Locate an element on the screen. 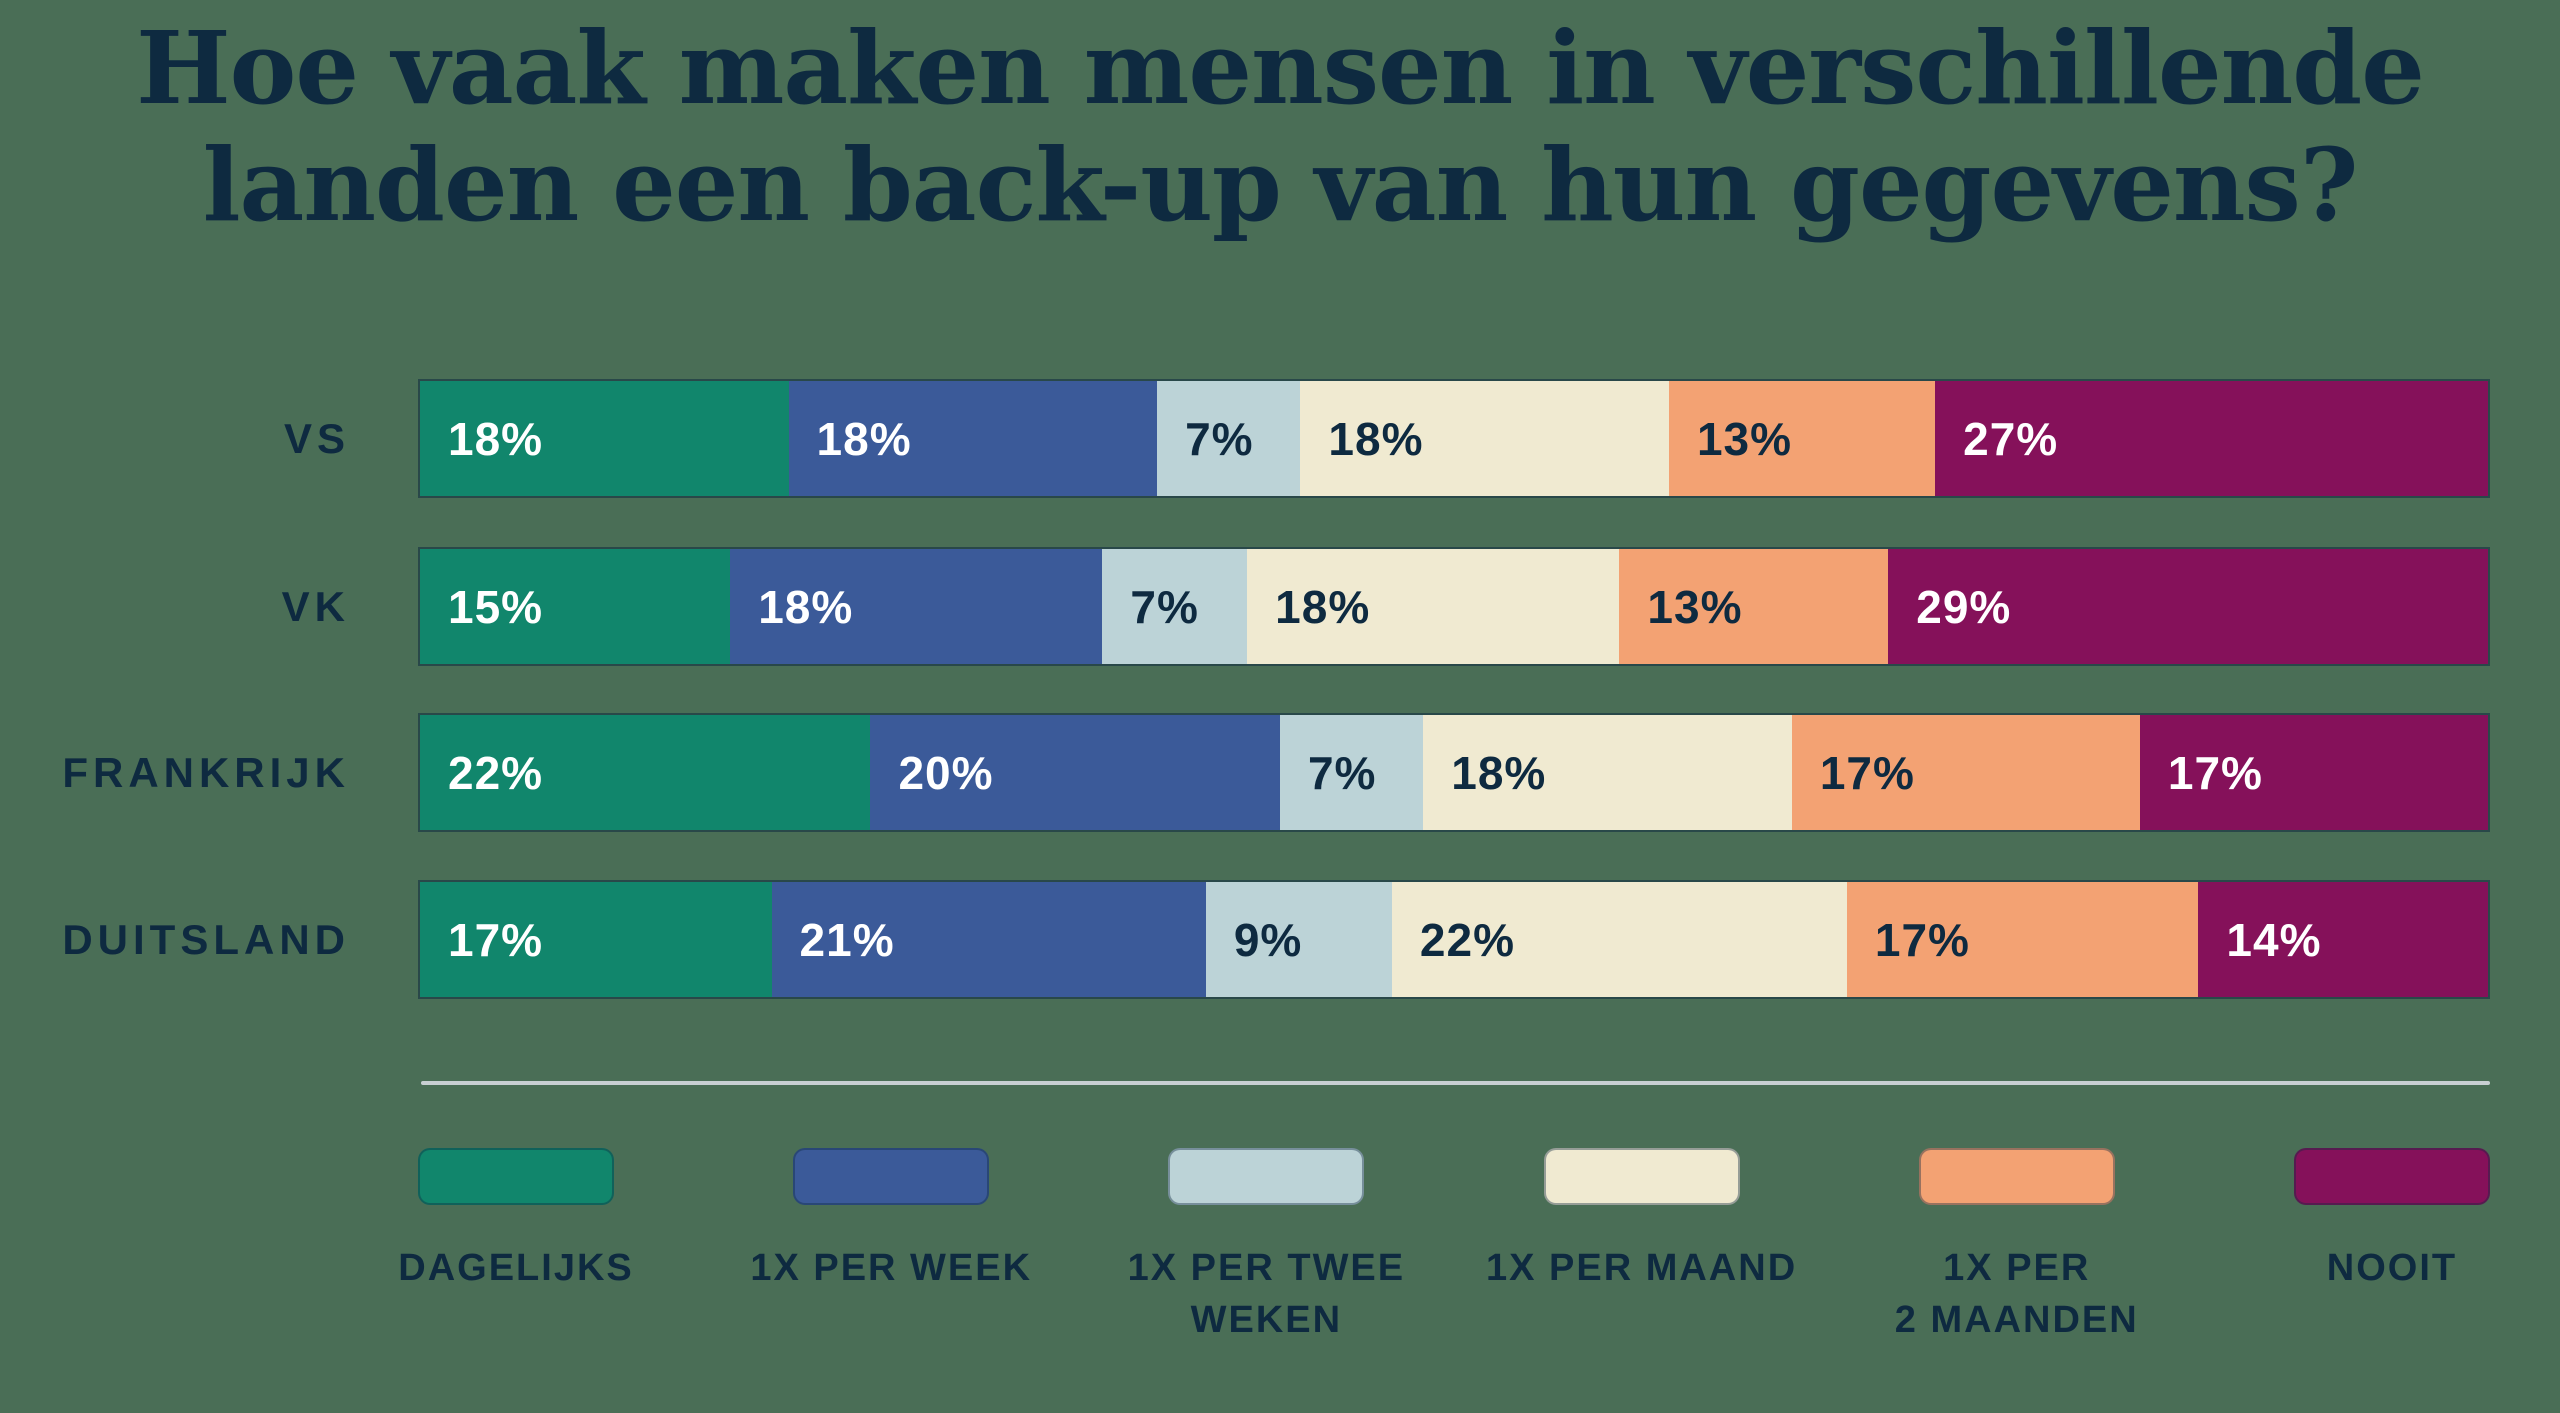  legend-item-dagelijks: DAGELIJKS is located at coordinates (515, 1218).